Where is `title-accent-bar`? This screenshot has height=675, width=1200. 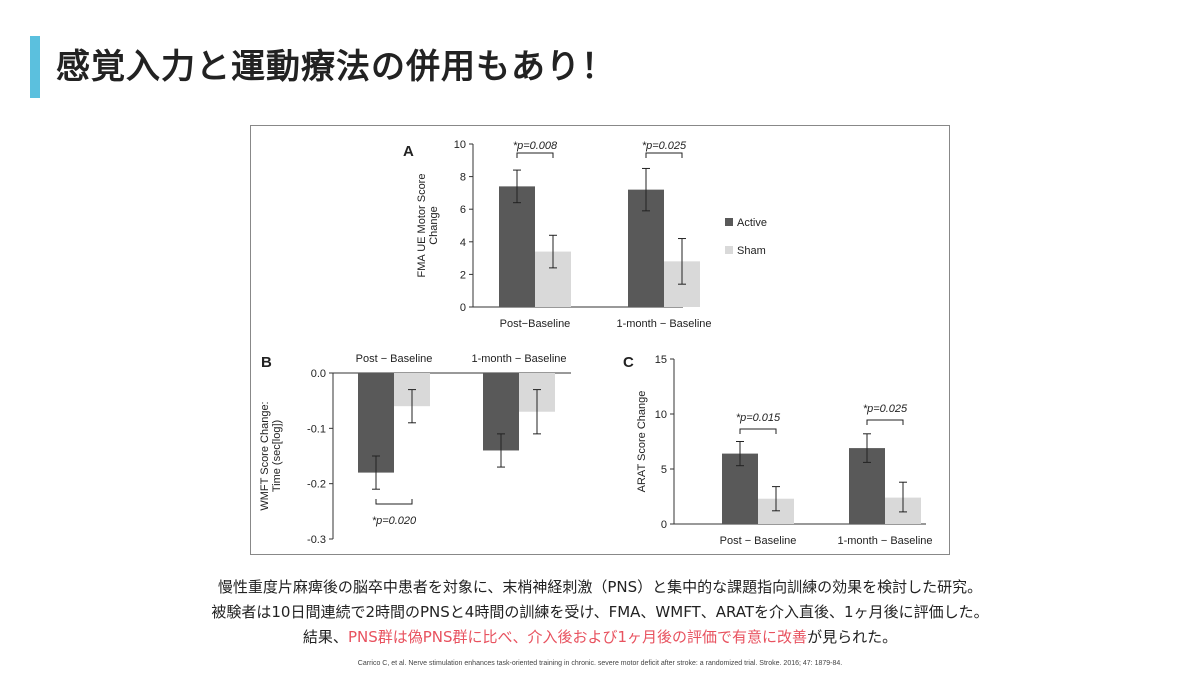 title-accent-bar is located at coordinates (35, 67).